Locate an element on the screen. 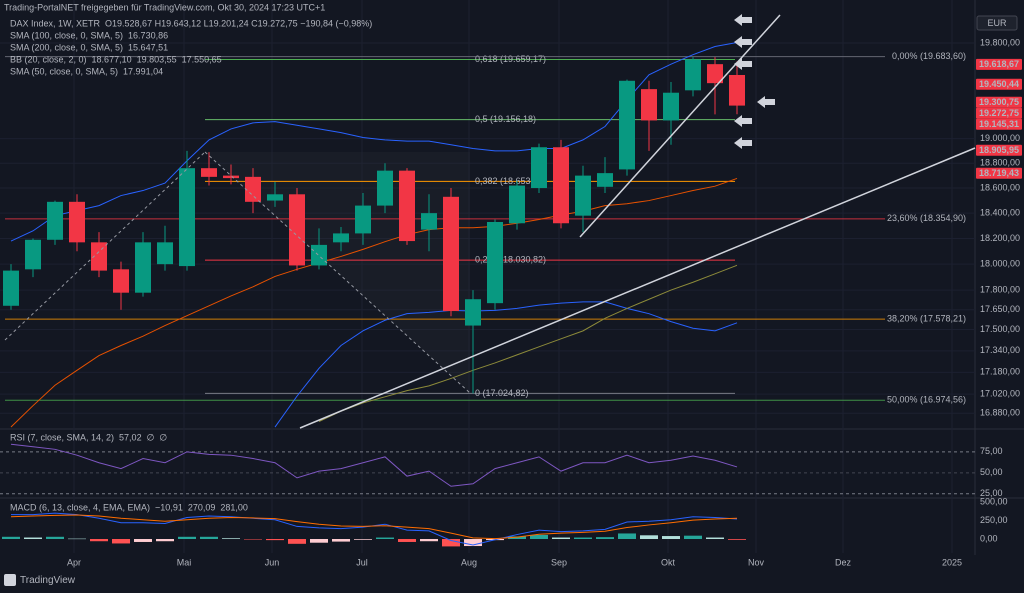 Image resolution: width=1024 pixels, height=593 pixels. y-tick-label: 17.340,00 is located at coordinates (1000, 350).